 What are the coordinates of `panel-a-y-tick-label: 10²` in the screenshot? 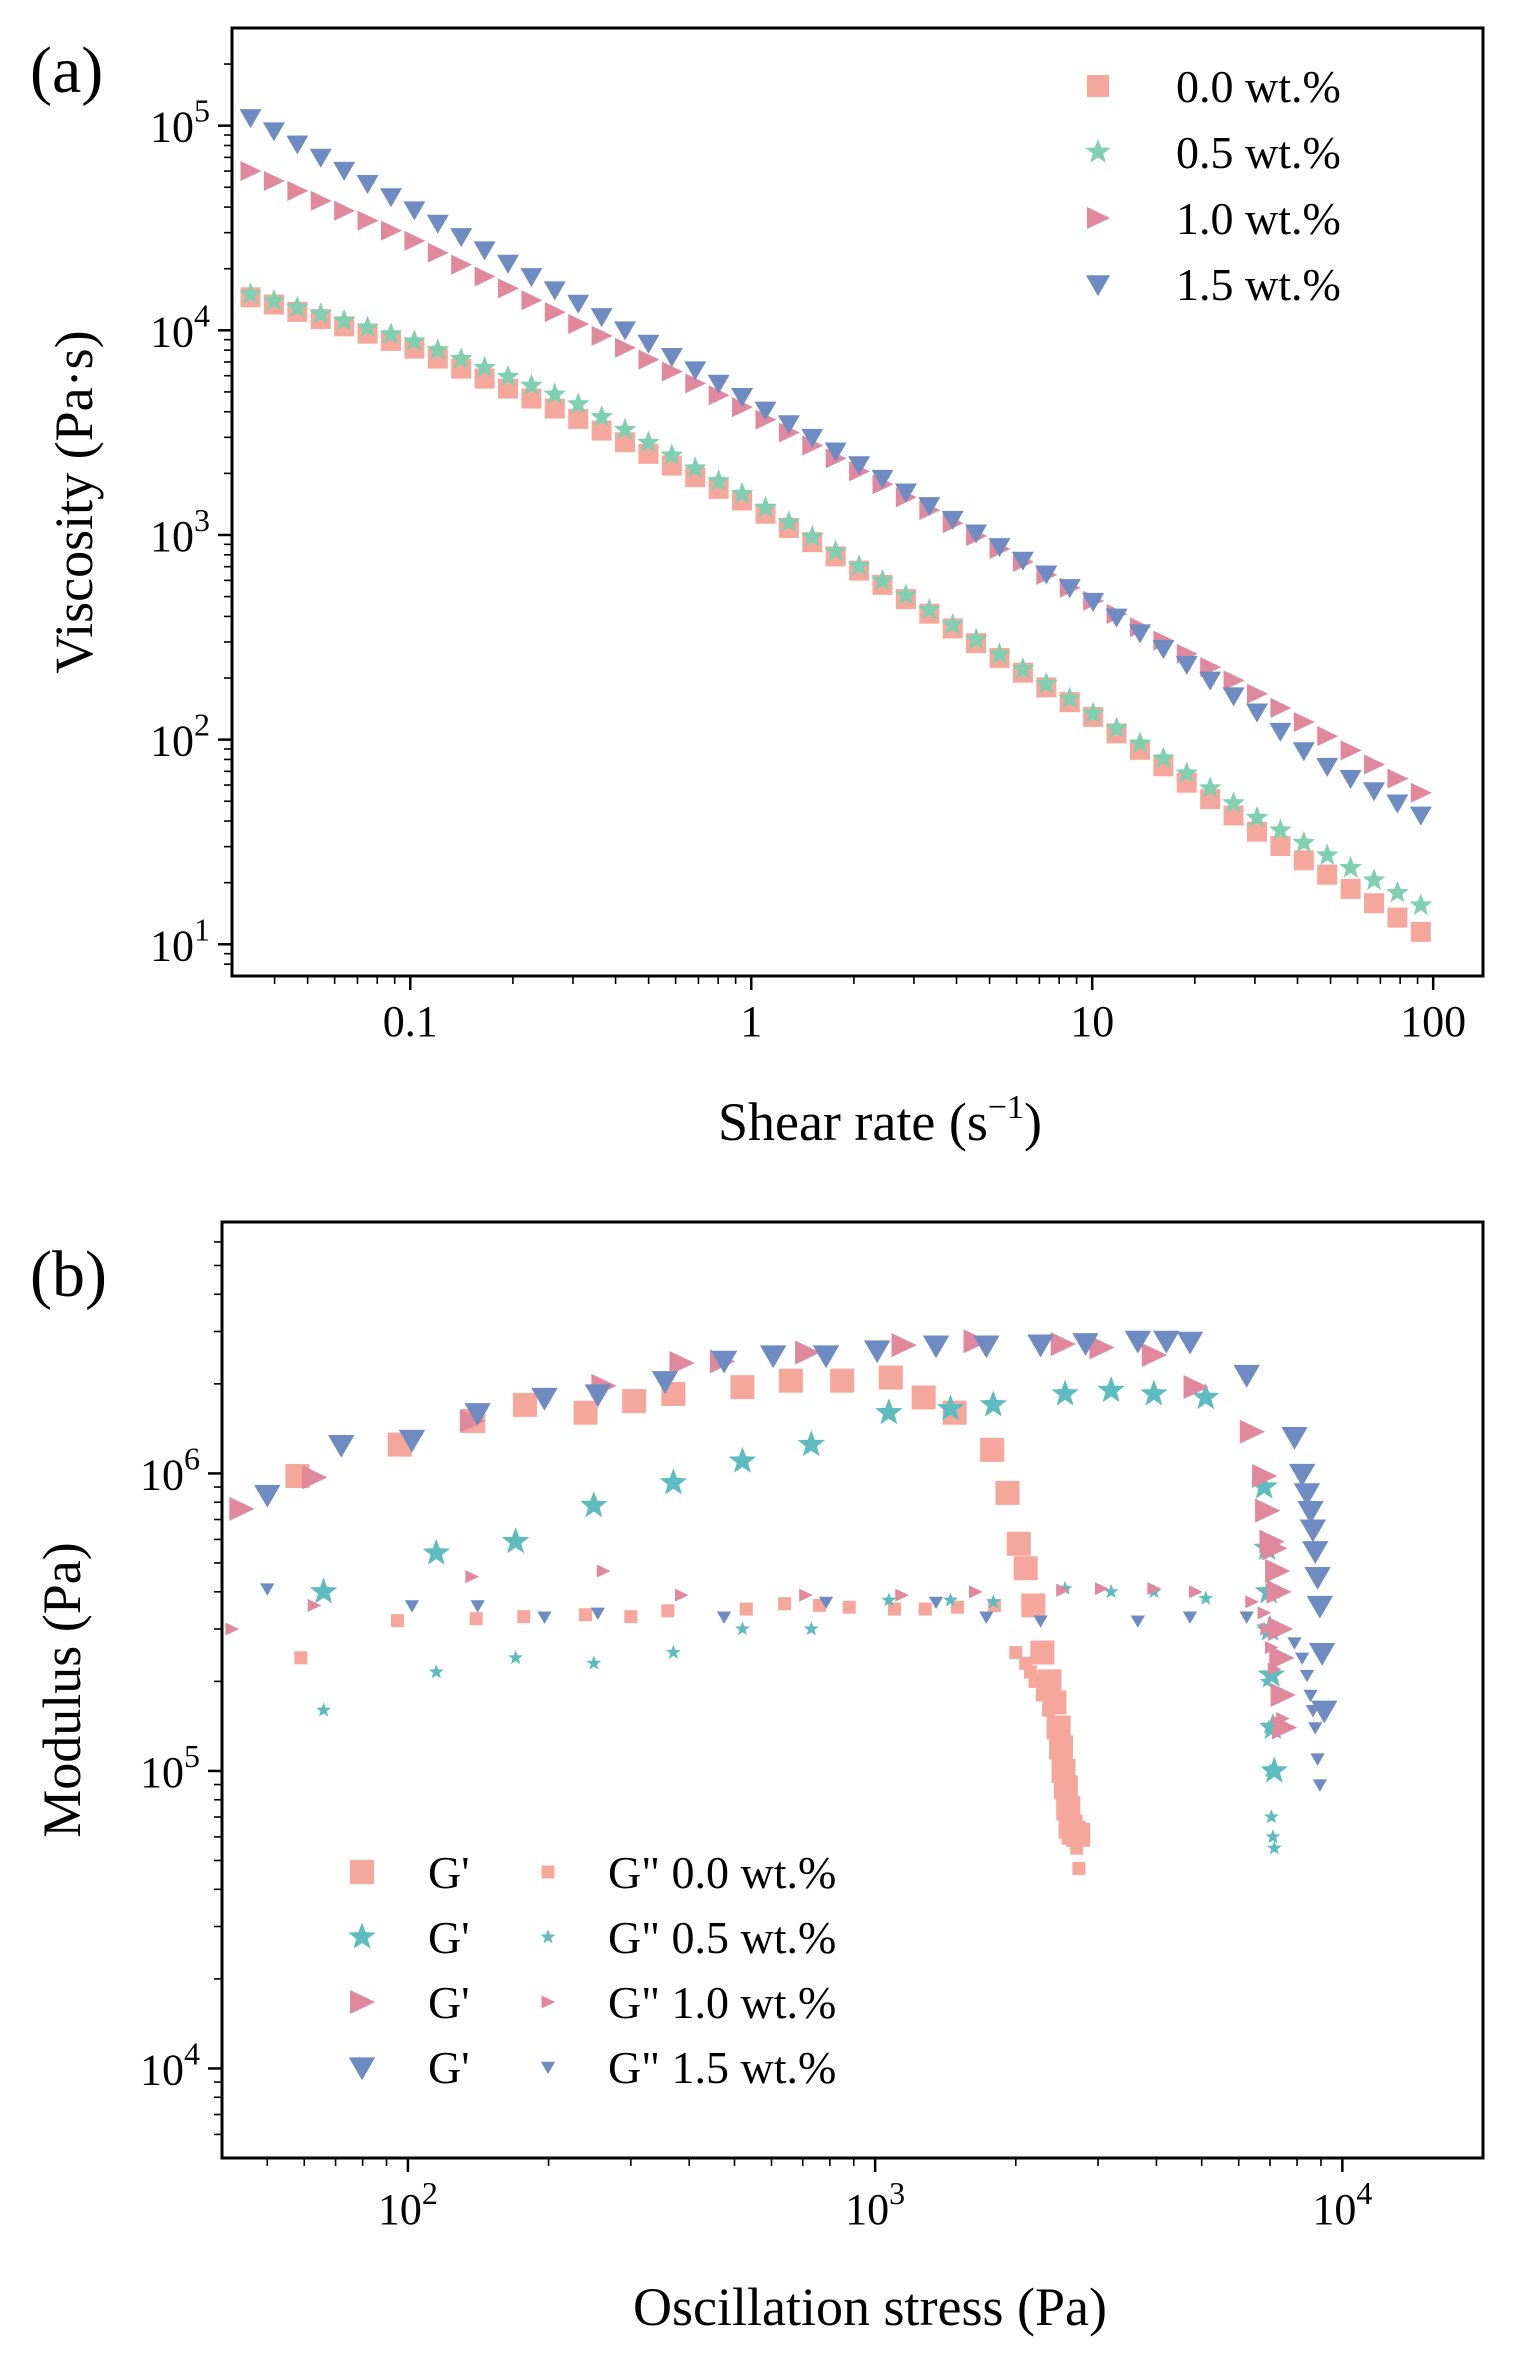 It's located at (180, 736).